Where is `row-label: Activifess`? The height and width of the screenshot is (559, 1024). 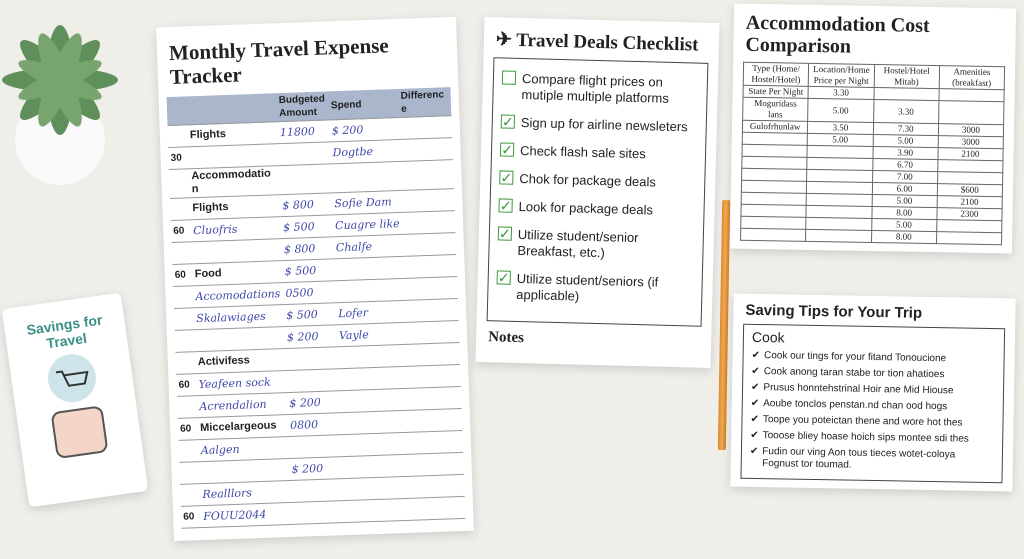
row-label: Activifess is located at coordinates (223, 361).